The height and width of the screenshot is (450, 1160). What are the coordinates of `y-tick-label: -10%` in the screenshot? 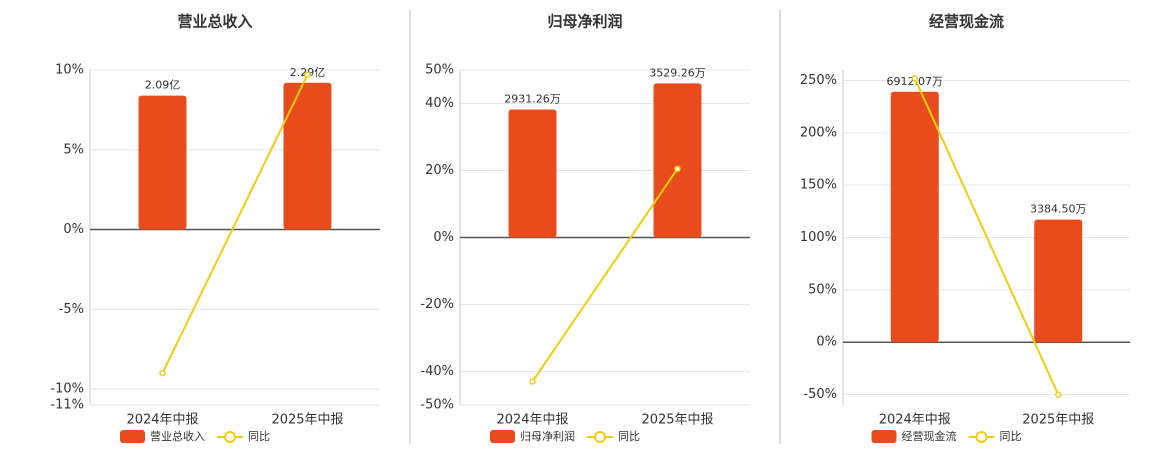 It's located at (67, 389).